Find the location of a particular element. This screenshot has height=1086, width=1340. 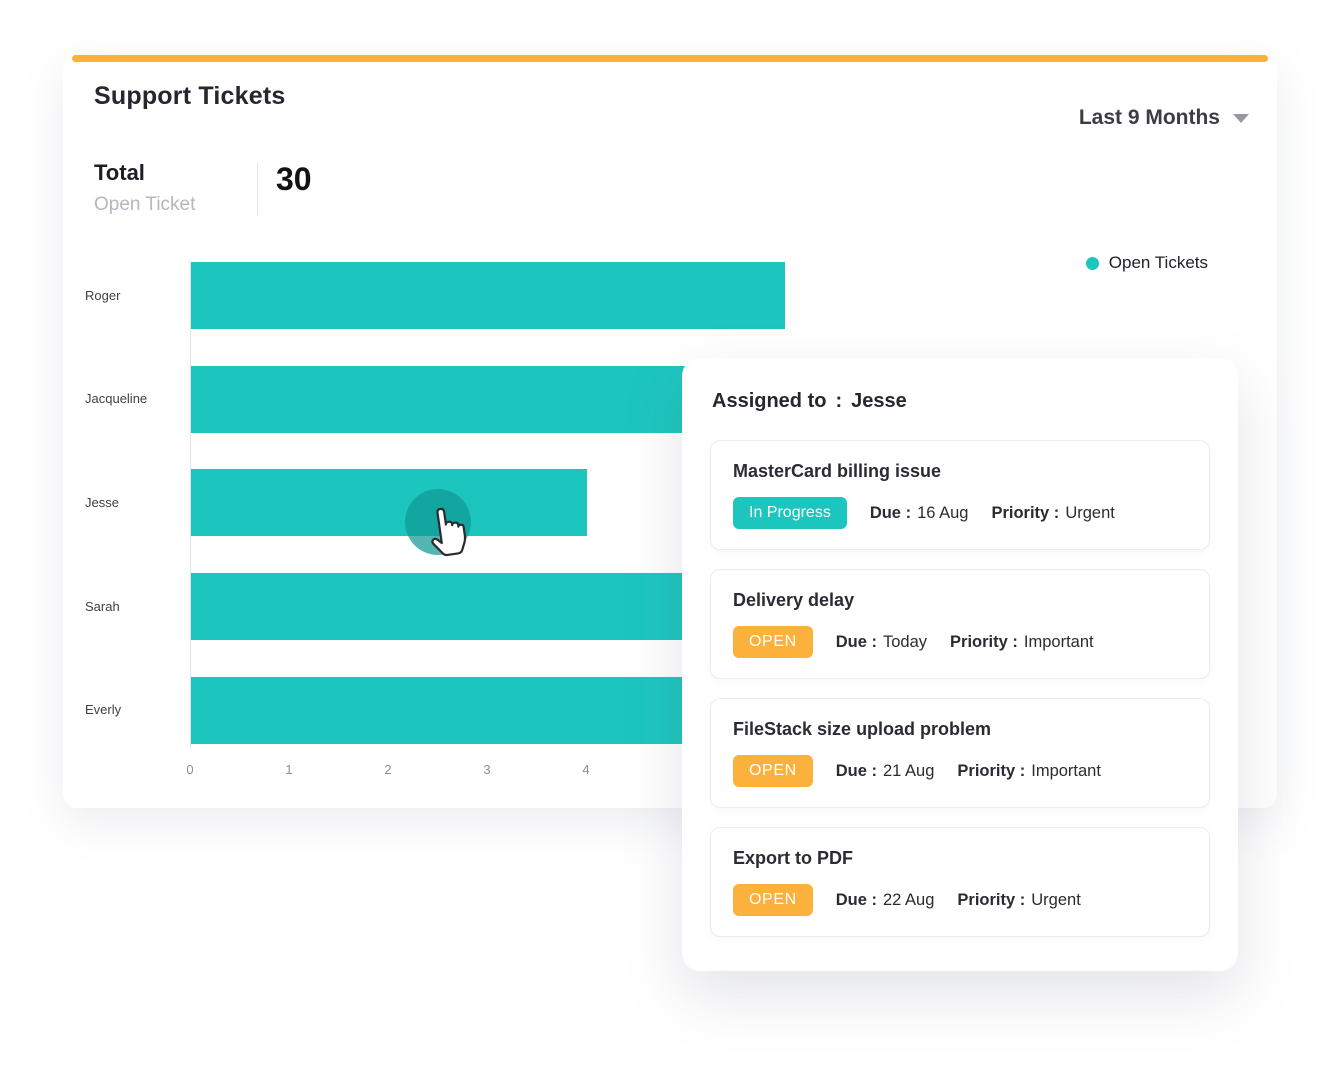

x-tick-label: 2 is located at coordinates (388, 769).